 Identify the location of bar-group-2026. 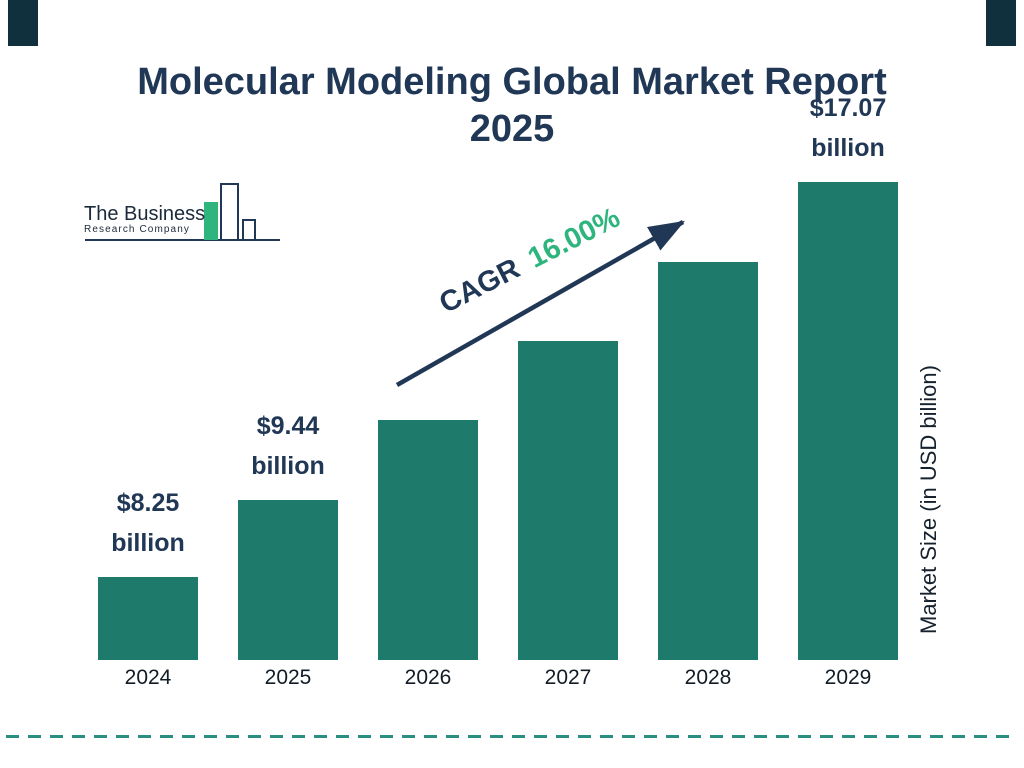
(428, 540).